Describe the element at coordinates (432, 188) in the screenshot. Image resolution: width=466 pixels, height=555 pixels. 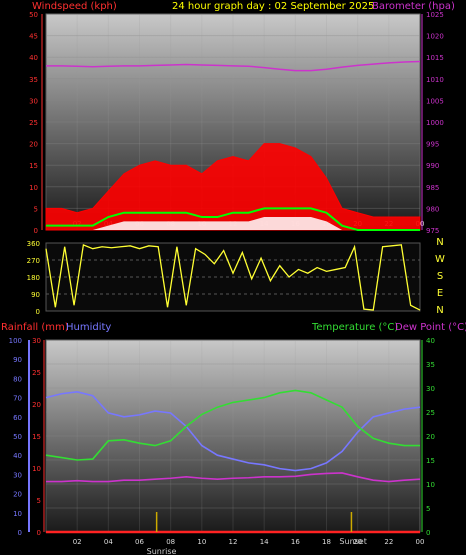
I see `baro-y-tick: 985` at that location.